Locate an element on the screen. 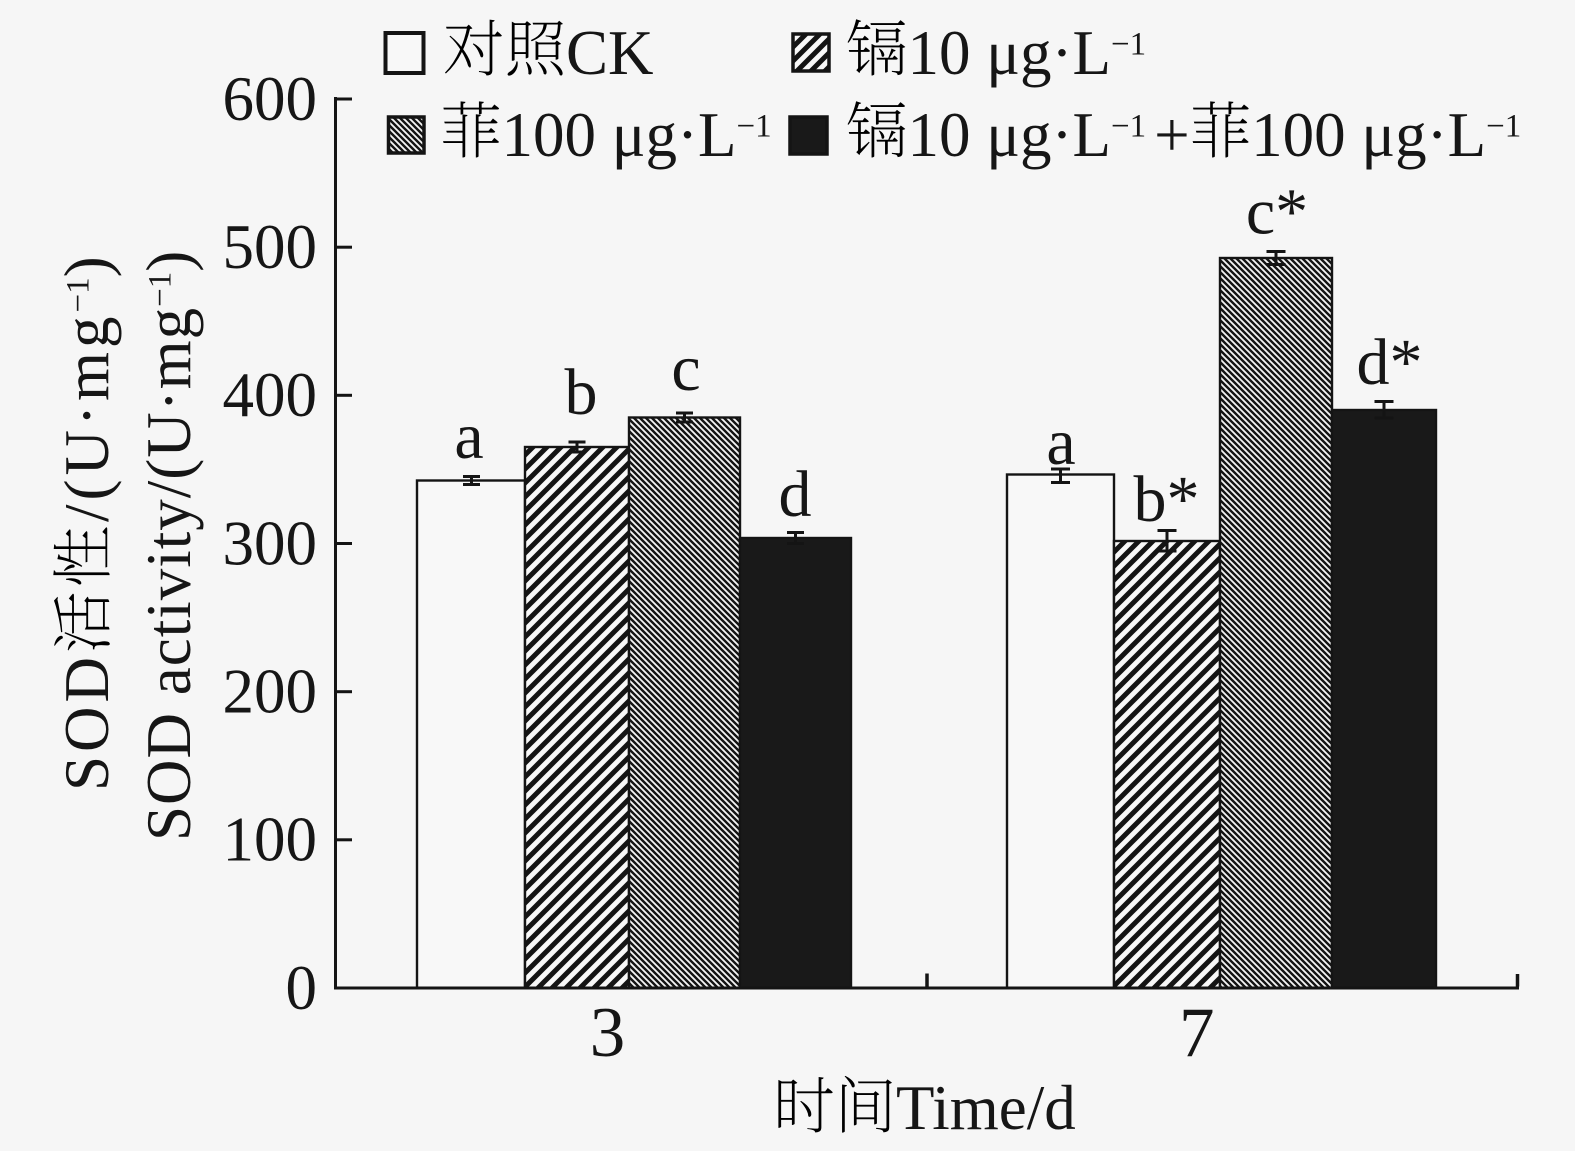 This screenshot has width=1575, height=1151. svg-text: d* is located at coordinates (1390, 362).